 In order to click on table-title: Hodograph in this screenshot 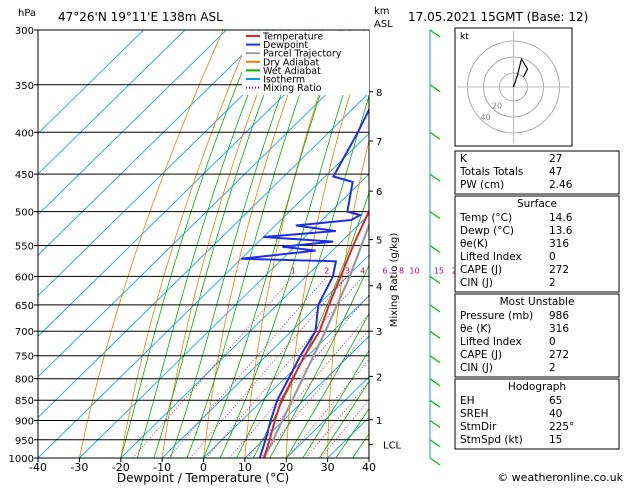, I will do `click(537, 387)`.